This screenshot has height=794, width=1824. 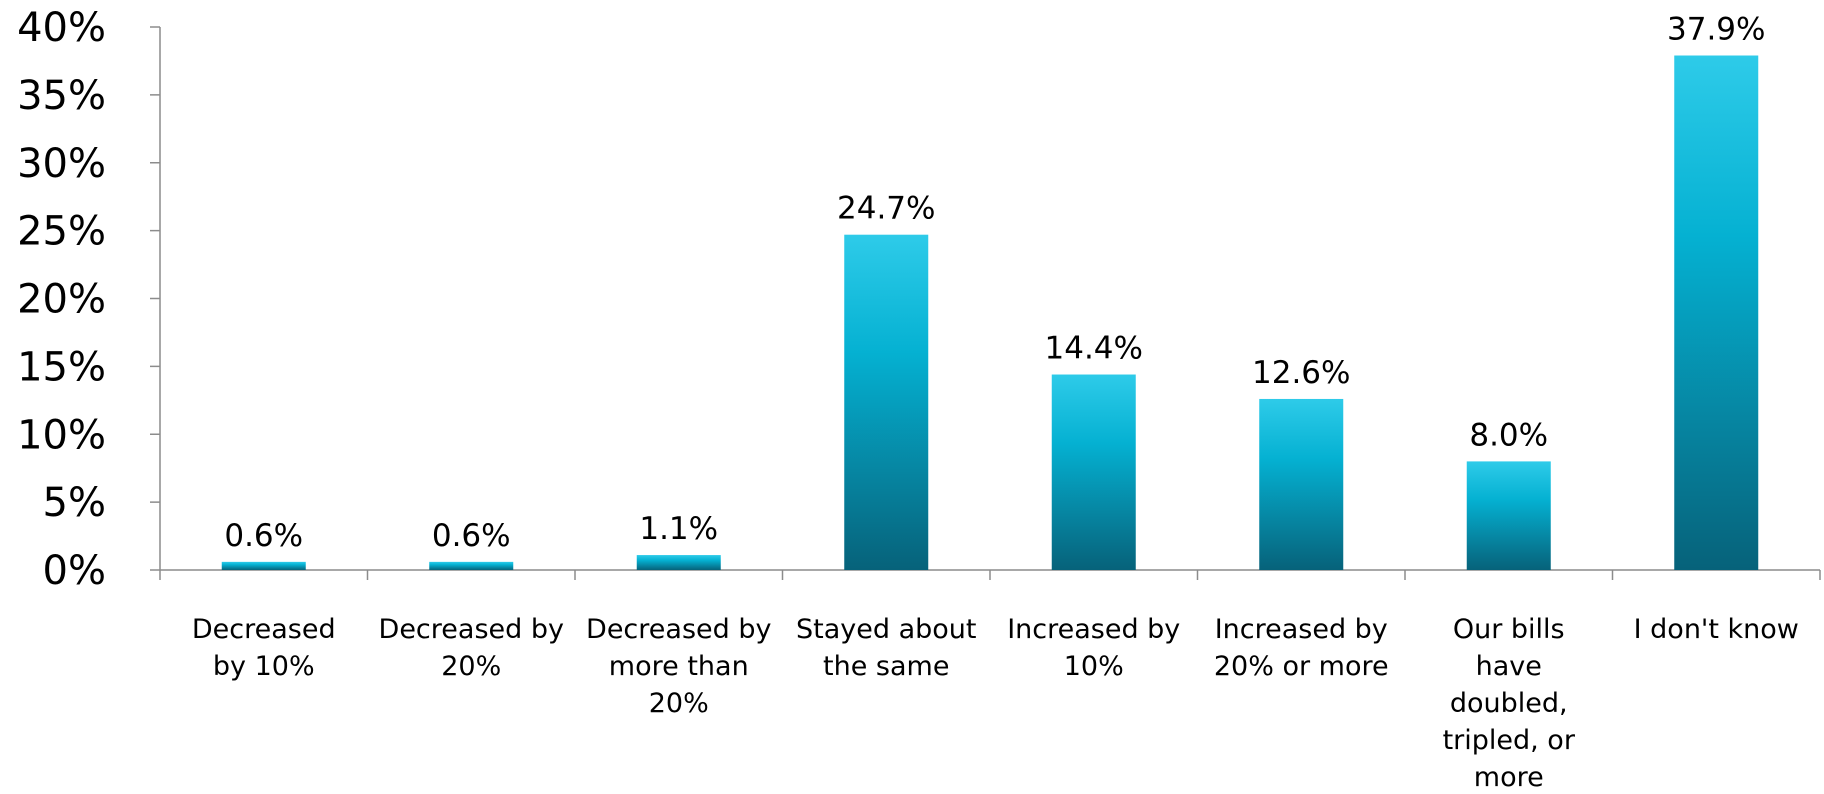 What do you see at coordinates (61, 300) in the screenshot?
I see `y-tick-label: 20%` at bounding box center [61, 300].